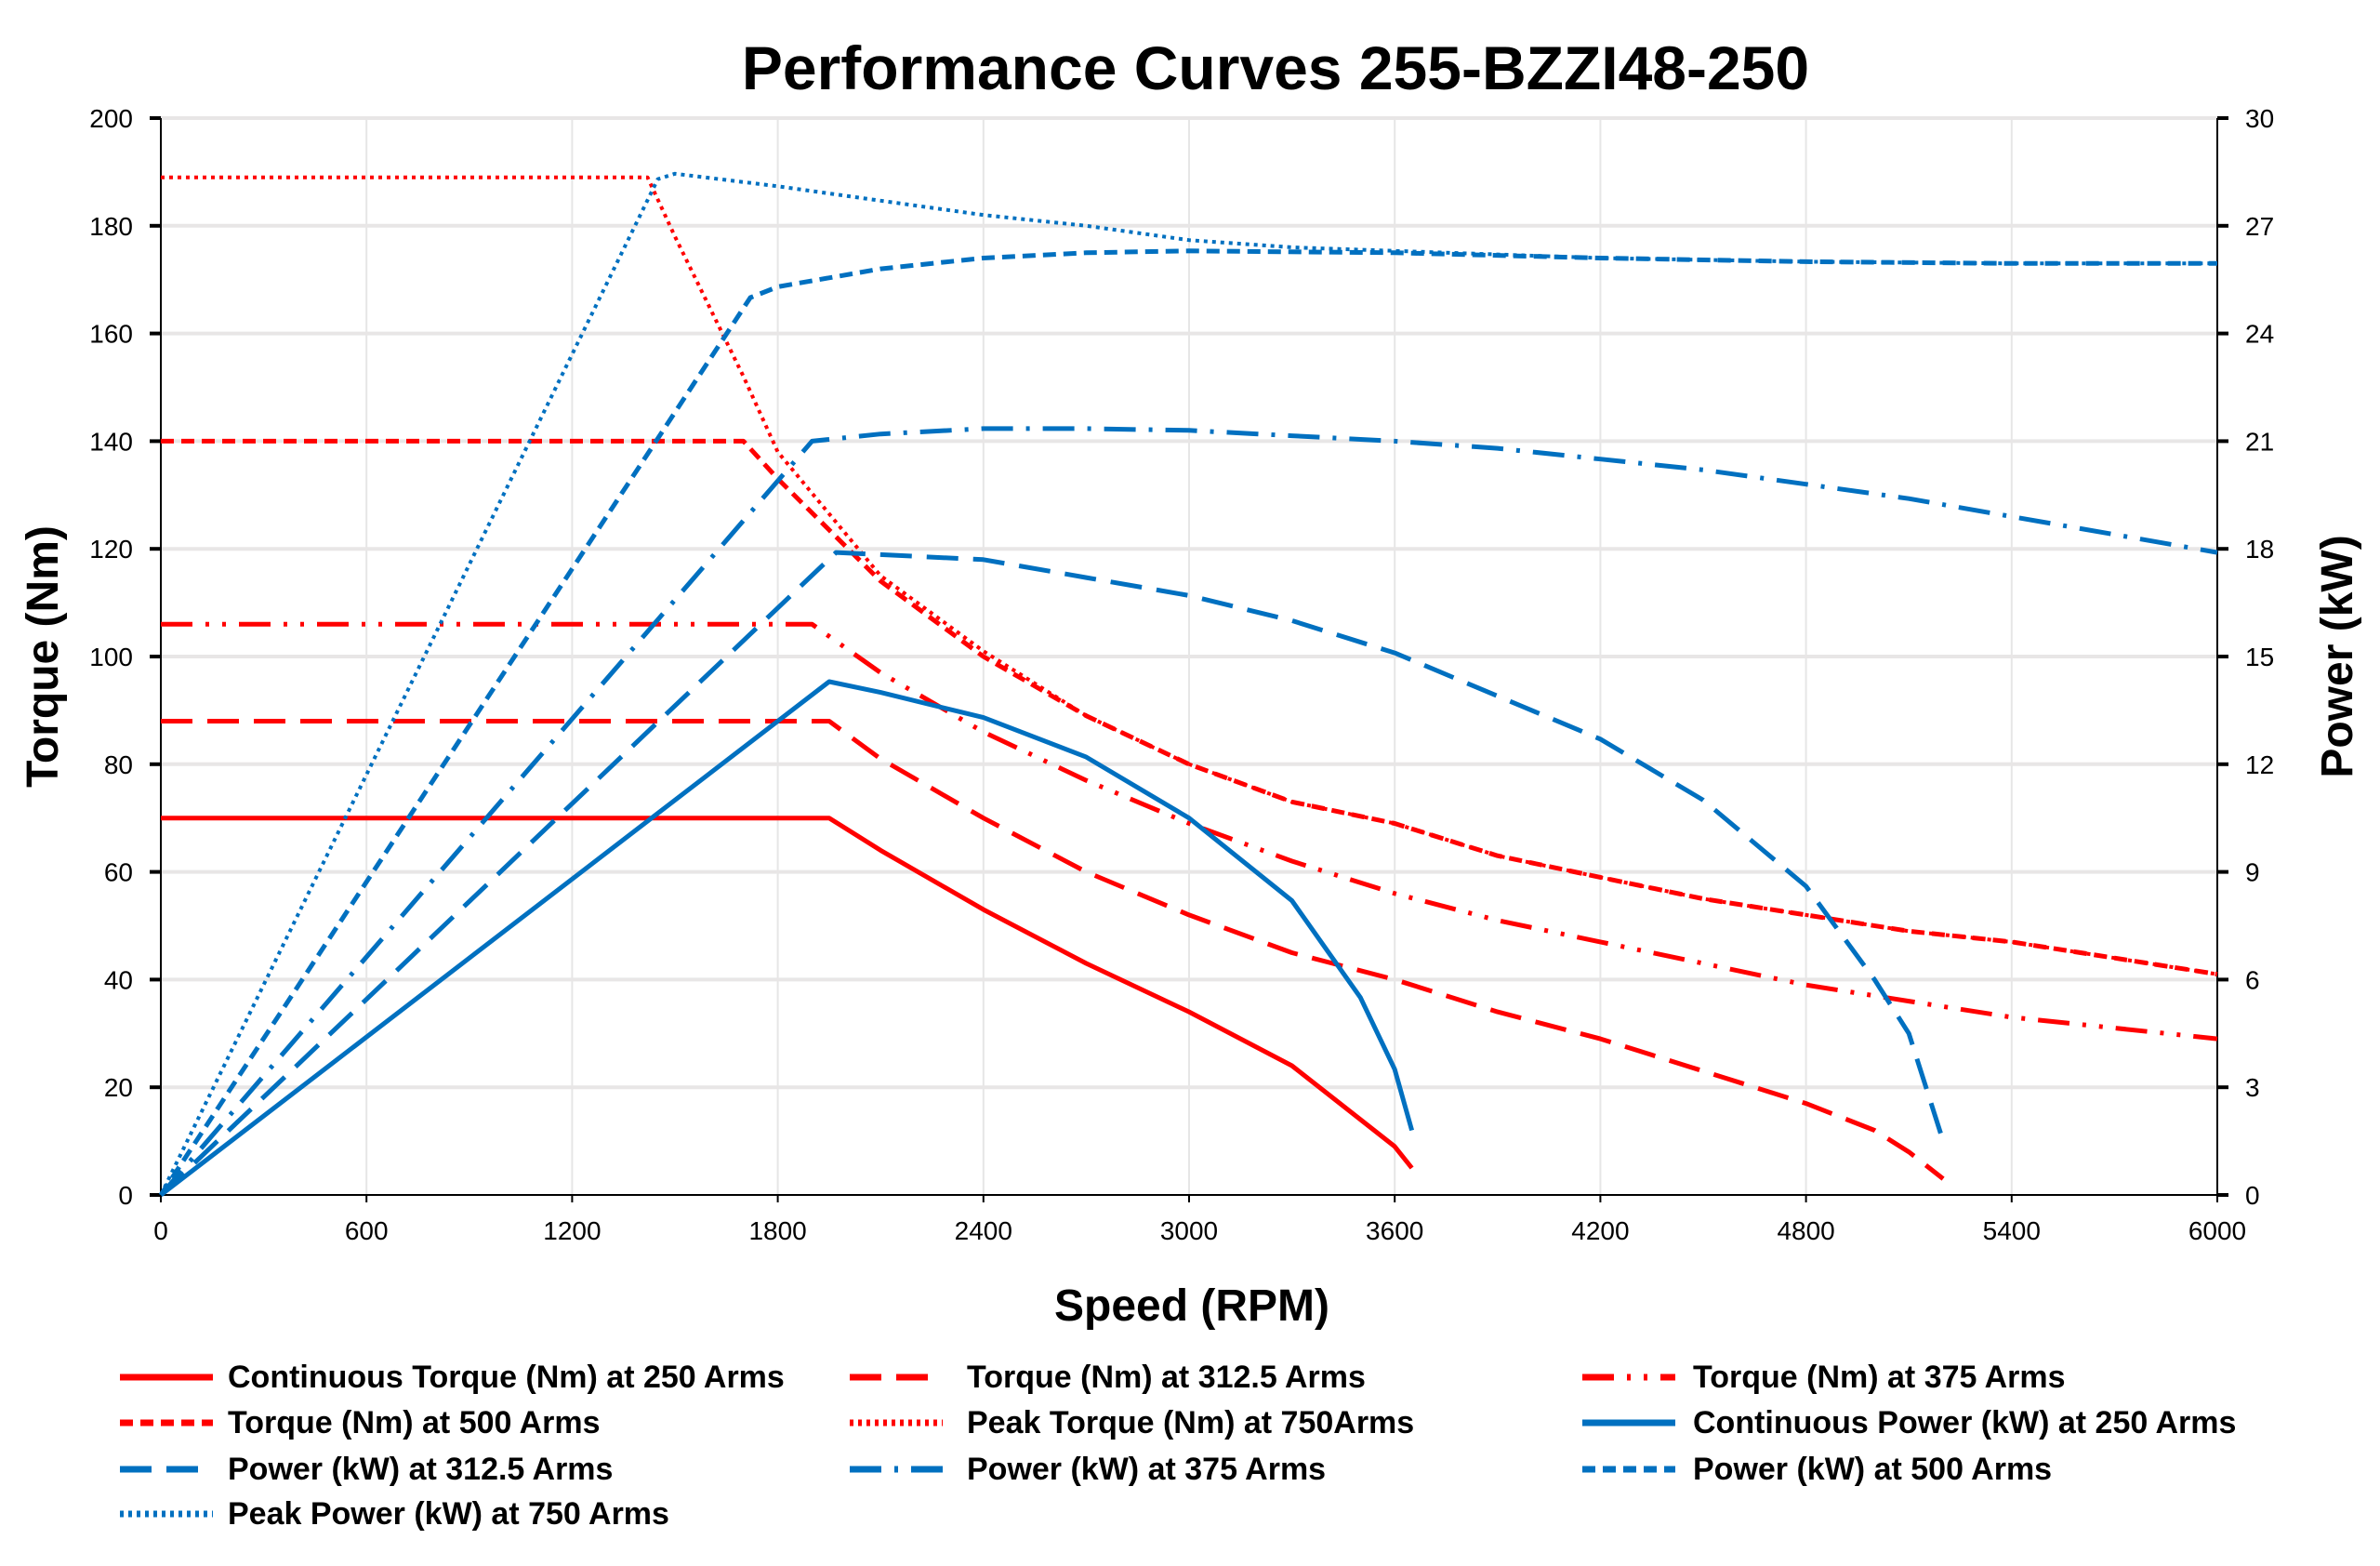  Describe the element at coordinates (2252, 1087) in the screenshot. I see `y2-tick-label: 3` at that location.